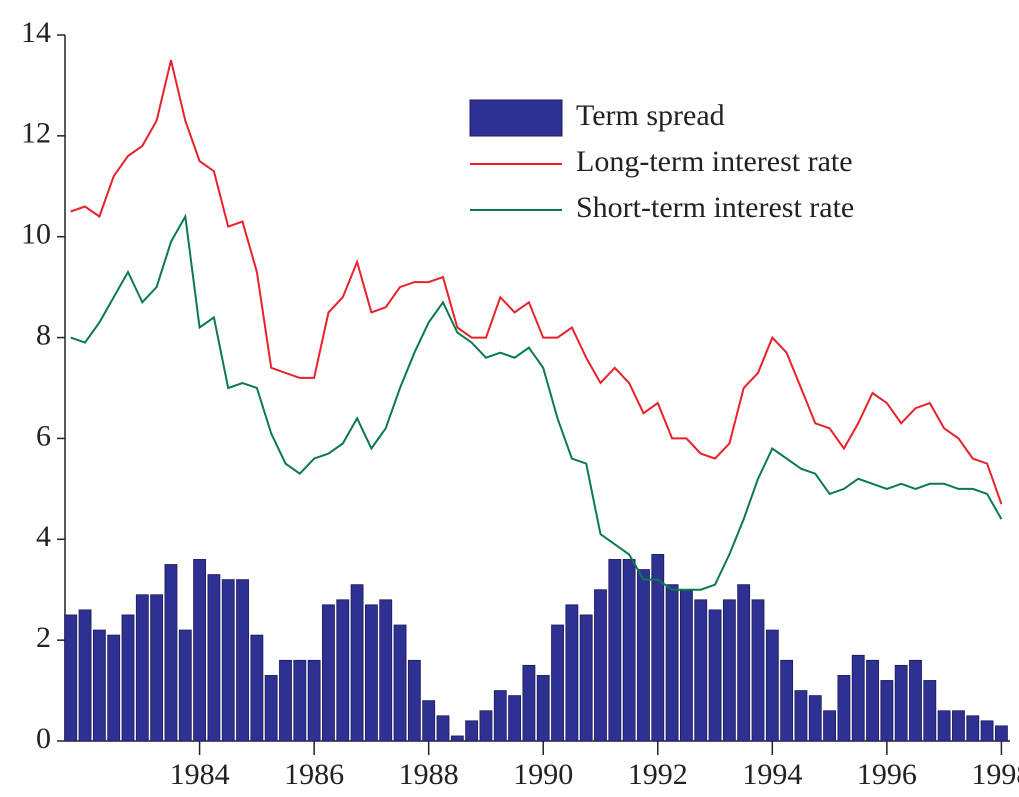  What do you see at coordinates (200, 774) in the screenshot?
I see `x-tick-label: 1984` at bounding box center [200, 774].